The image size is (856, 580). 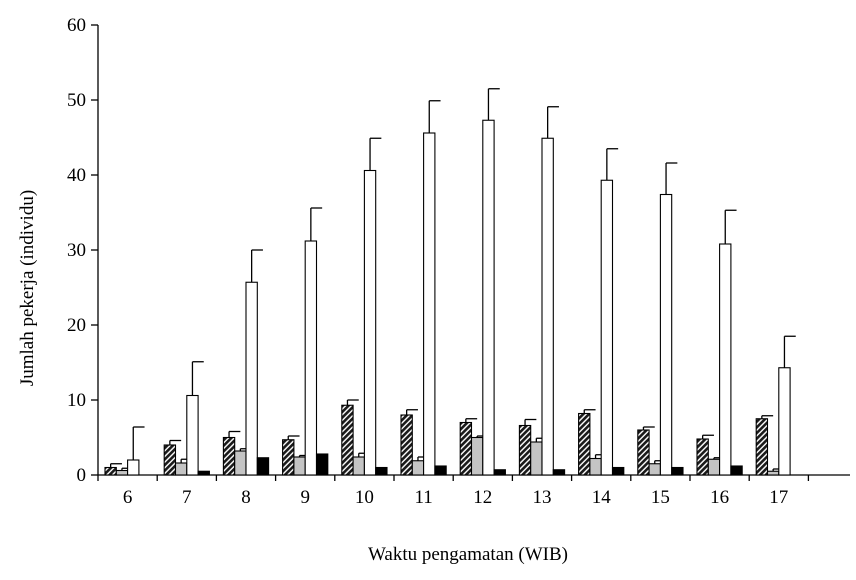 I want to click on x-tick-label: 7, so click(x=187, y=497).